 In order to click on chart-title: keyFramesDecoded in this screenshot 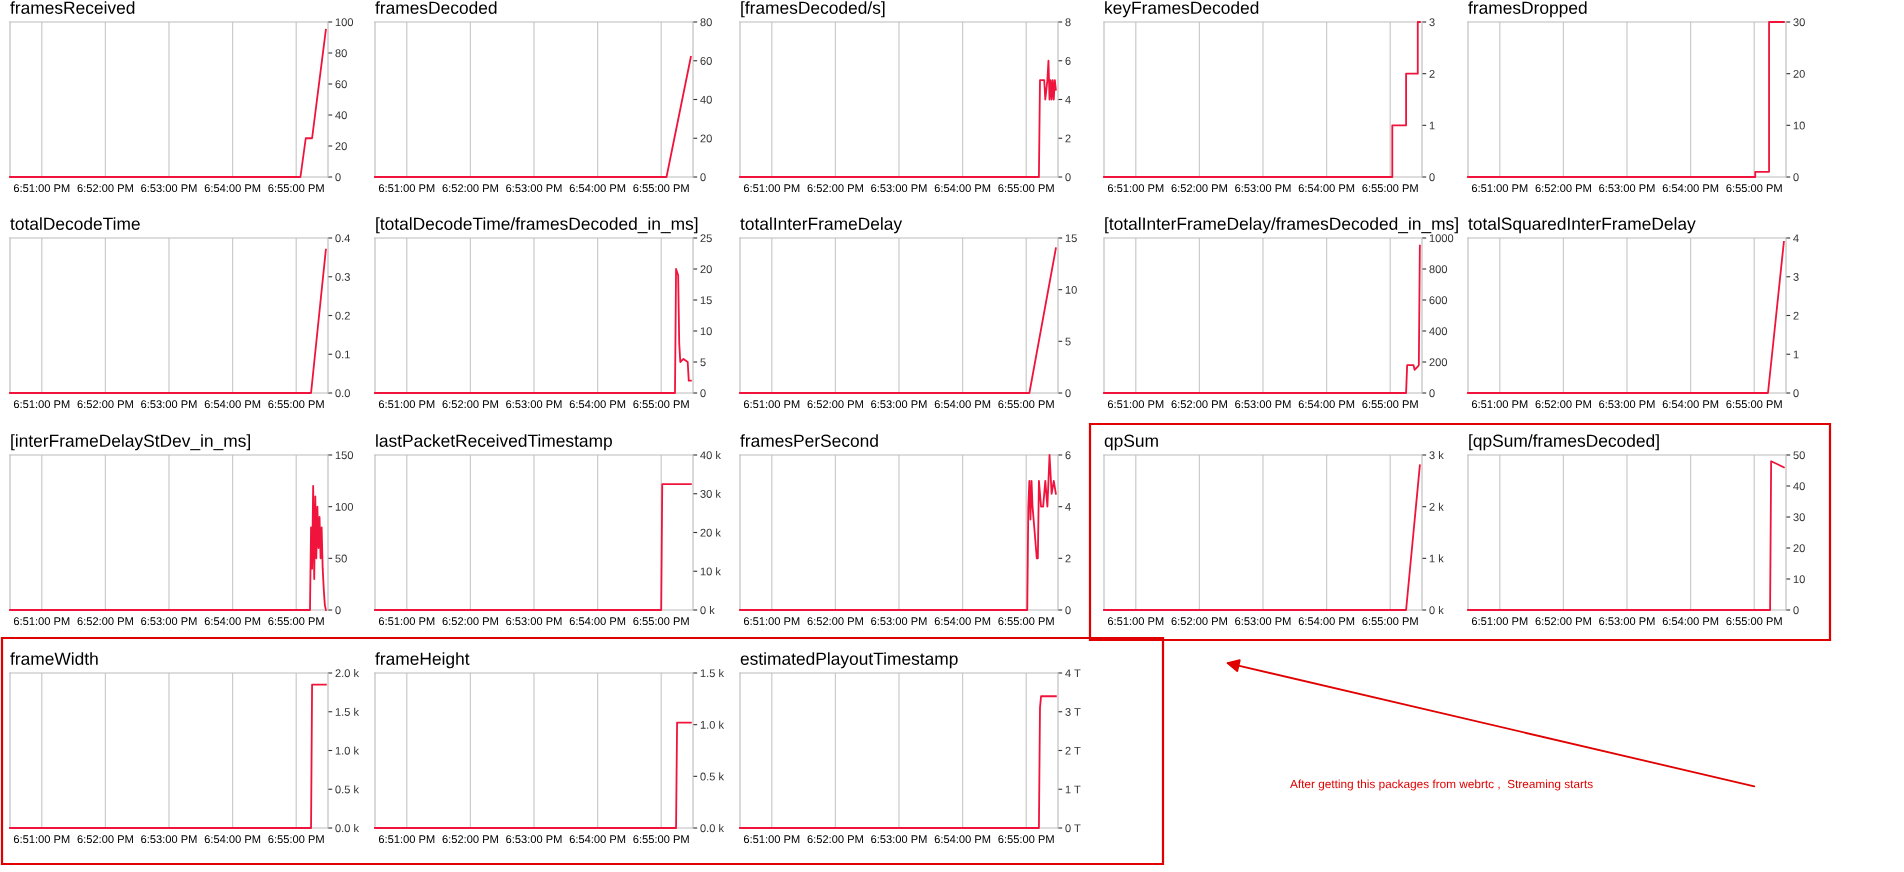, I will do `click(1182, 9)`.